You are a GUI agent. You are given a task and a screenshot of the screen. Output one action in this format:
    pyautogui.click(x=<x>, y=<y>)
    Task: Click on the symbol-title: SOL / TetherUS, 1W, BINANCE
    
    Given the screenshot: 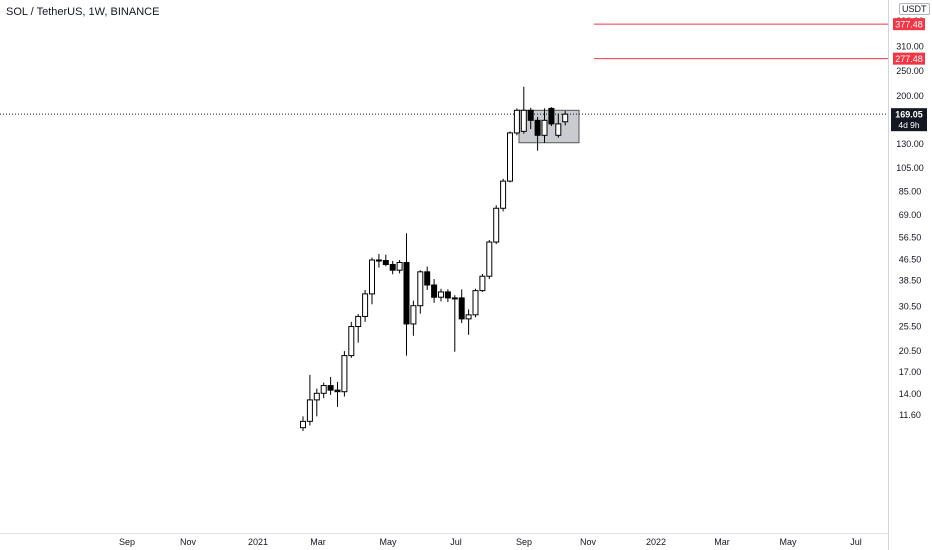 What is the action you would take?
    pyautogui.click(x=83, y=12)
    